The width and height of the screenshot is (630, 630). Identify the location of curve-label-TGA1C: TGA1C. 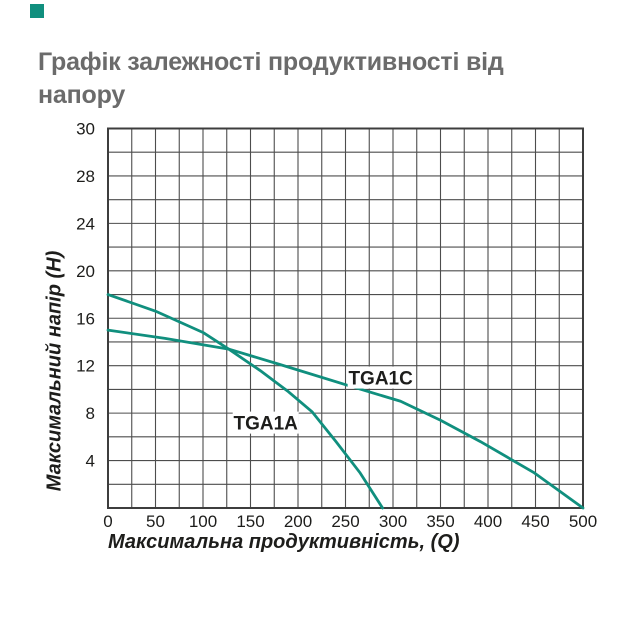
(380, 379).